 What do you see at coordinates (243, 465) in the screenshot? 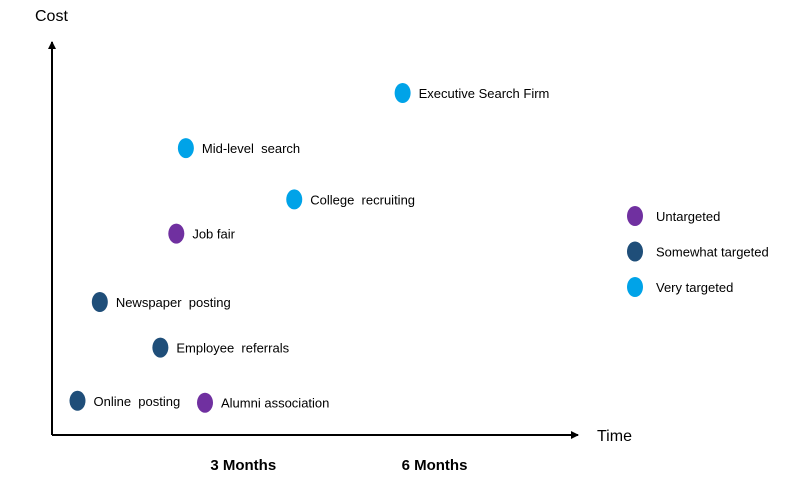
I see `x-tick-label: 3 Months` at bounding box center [243, 465].